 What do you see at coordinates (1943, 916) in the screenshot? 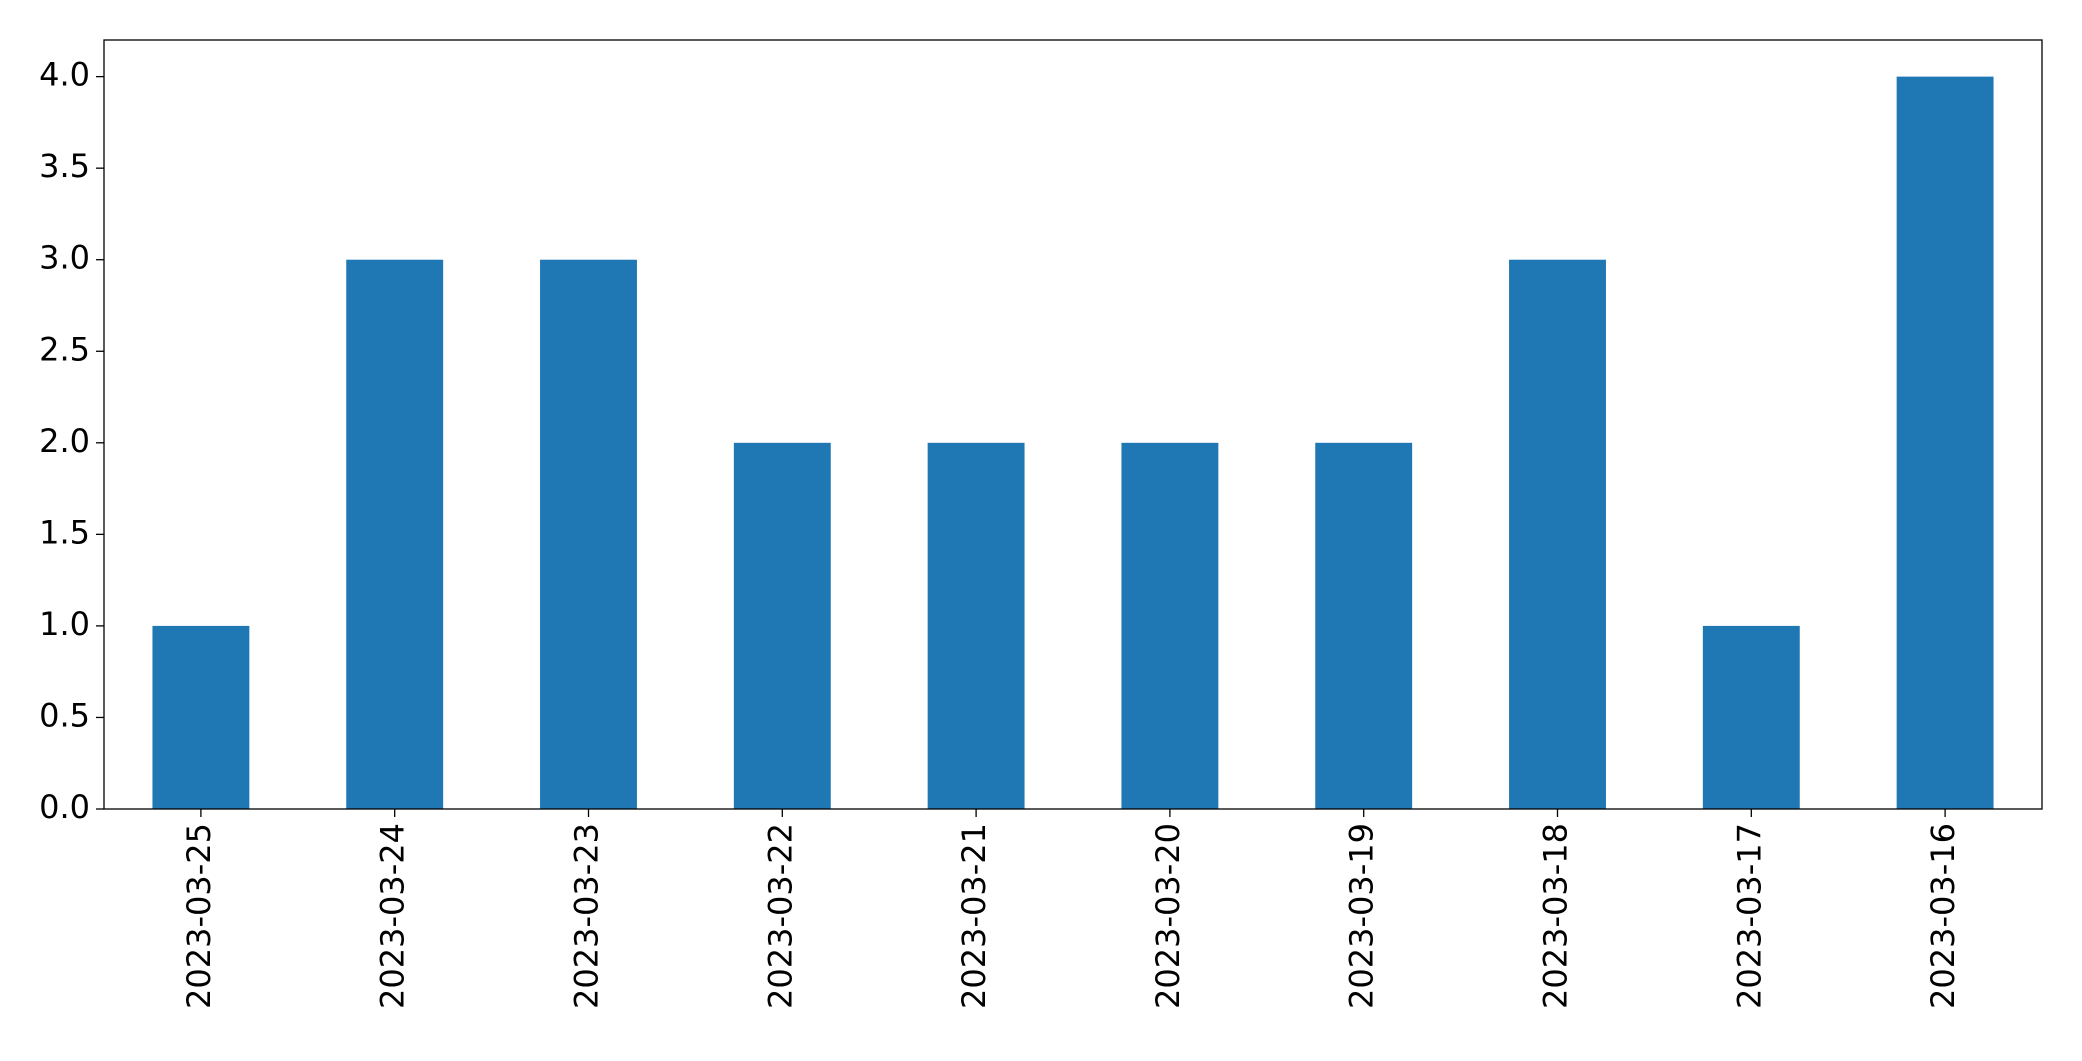
I see `x-tick-label: 2023-03-16` at bounding box center [1943, 916].